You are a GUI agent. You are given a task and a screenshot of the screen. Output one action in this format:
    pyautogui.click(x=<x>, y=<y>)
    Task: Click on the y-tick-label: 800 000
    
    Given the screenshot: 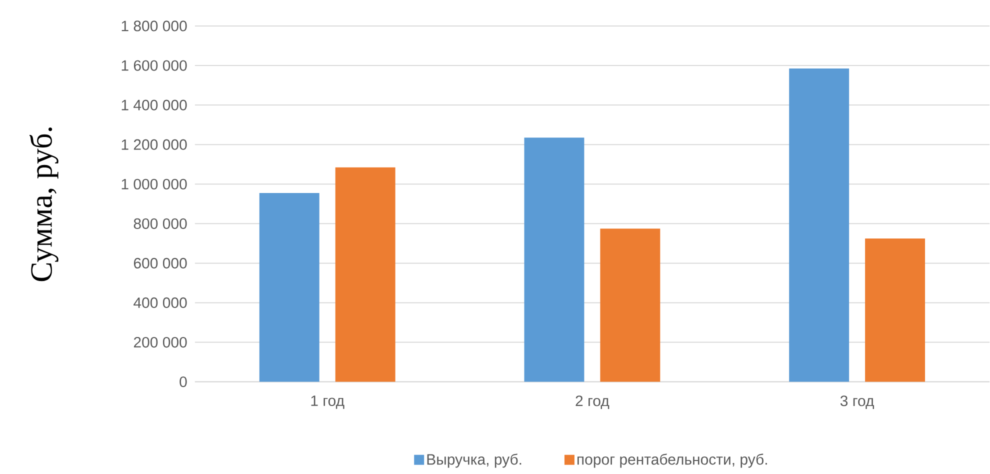 What is the action you would take?
    pyautogui.click(x=160, y=224)
    